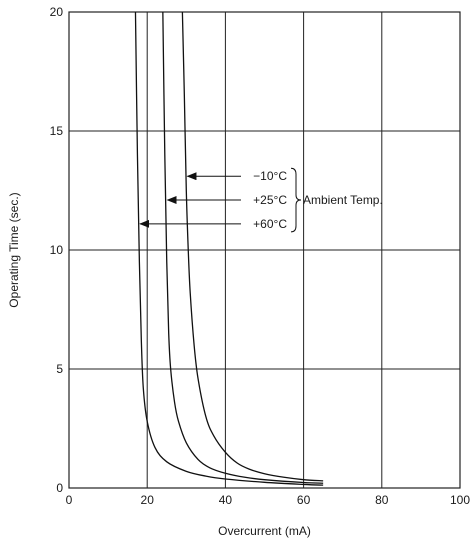 The image size is (472, 542). Describe the element at coordinates (226, 500) in the screenshot. I see `x-tick-label: 40` at that location.